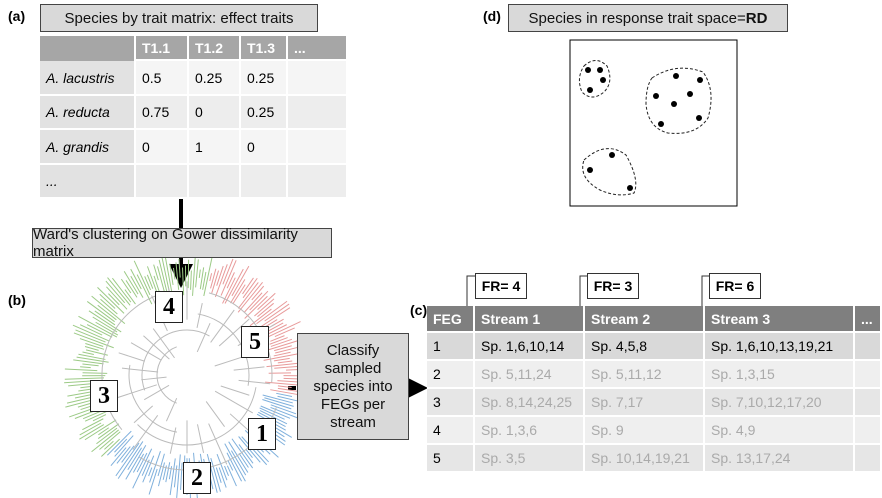  I want to click on panel-label: (d), so click(492, 16).